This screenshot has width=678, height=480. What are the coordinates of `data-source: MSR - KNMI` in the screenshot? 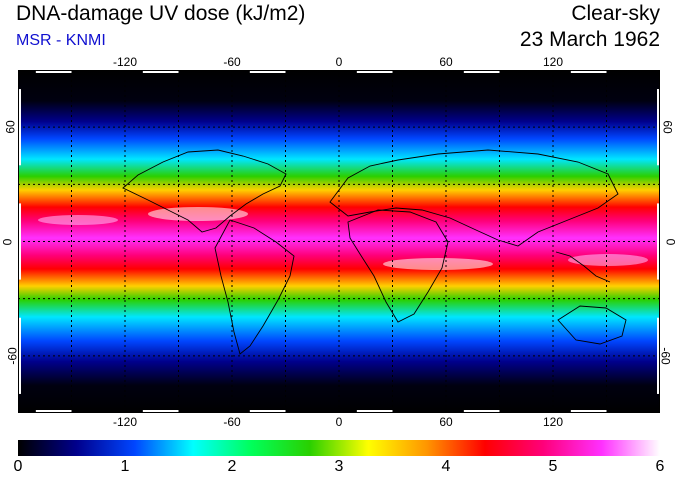 It's located at (61, 40).